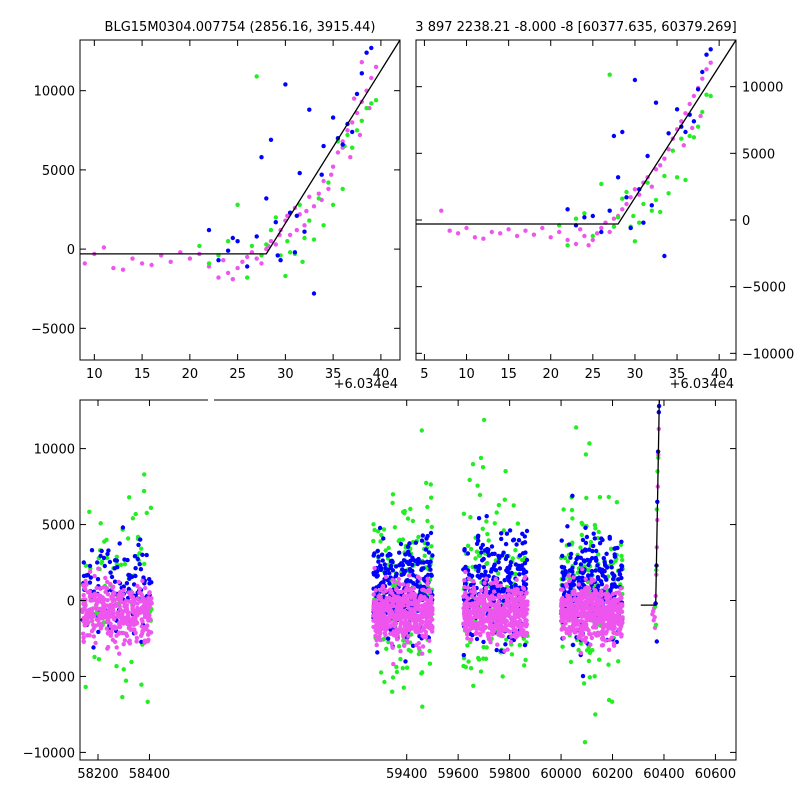 The image size is (800, 800). Describe the element at coordinates (190, 374) in the screenshot. I see `x-tick-label: 20` at that location.